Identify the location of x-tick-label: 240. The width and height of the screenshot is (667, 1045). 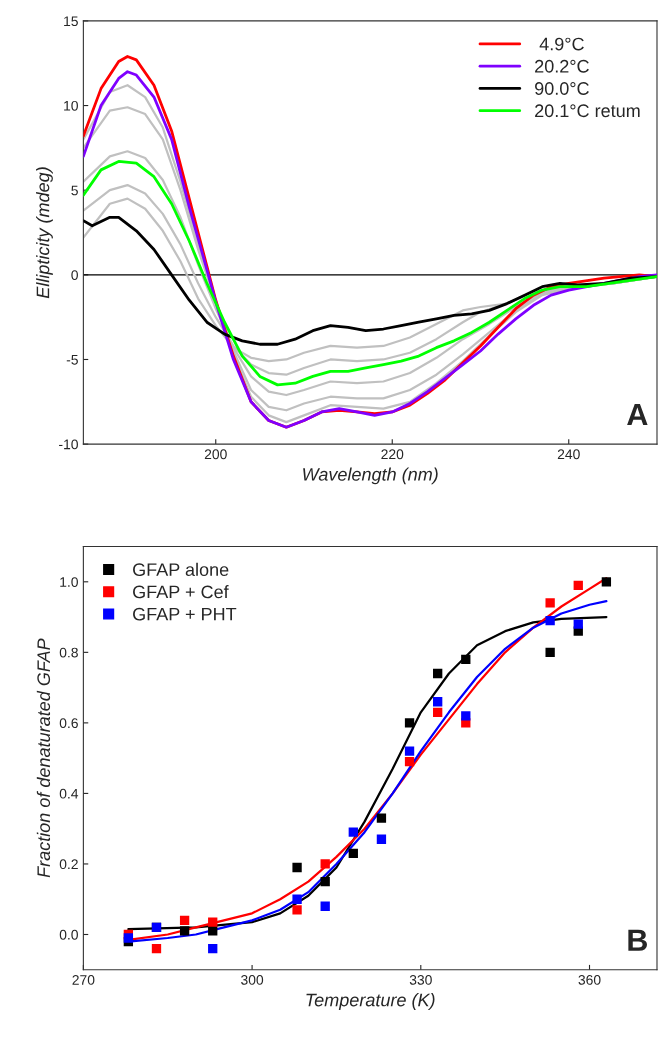
(568, 454).